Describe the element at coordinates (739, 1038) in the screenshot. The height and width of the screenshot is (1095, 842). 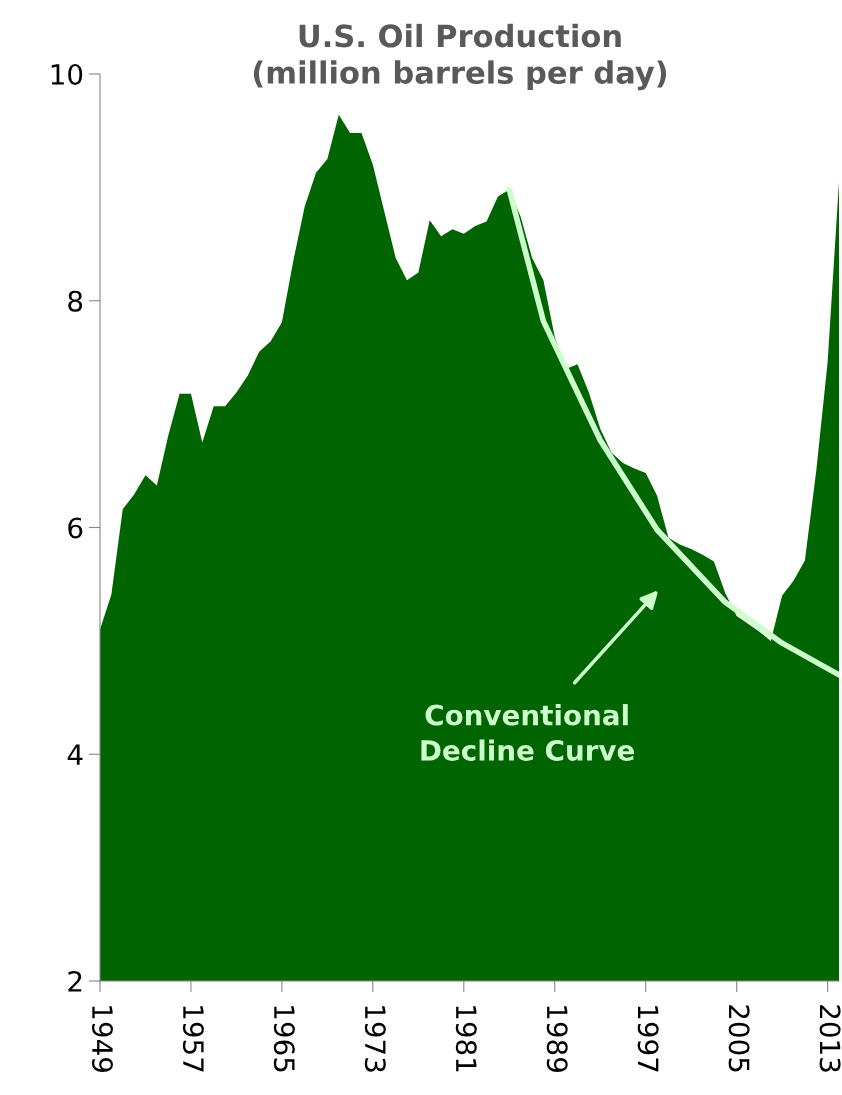
I see `x-tick-label: 2005` at that location.